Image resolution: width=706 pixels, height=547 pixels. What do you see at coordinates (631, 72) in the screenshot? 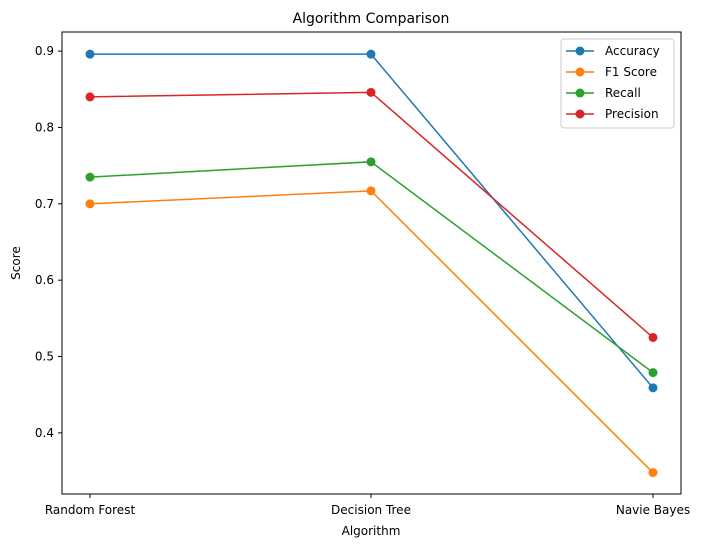
I see `legend-label: F1 Score` at bounding box center [631, 72].